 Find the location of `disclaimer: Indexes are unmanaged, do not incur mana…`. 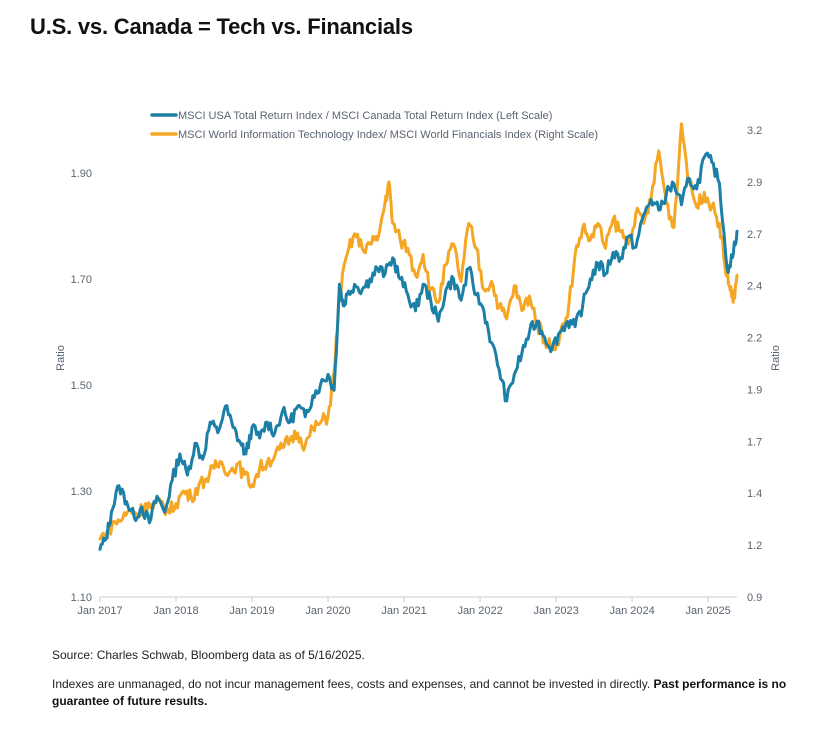

disclaimer: Indexes are unmanaged, do not incur mana… is located at coordinates (422, 693).